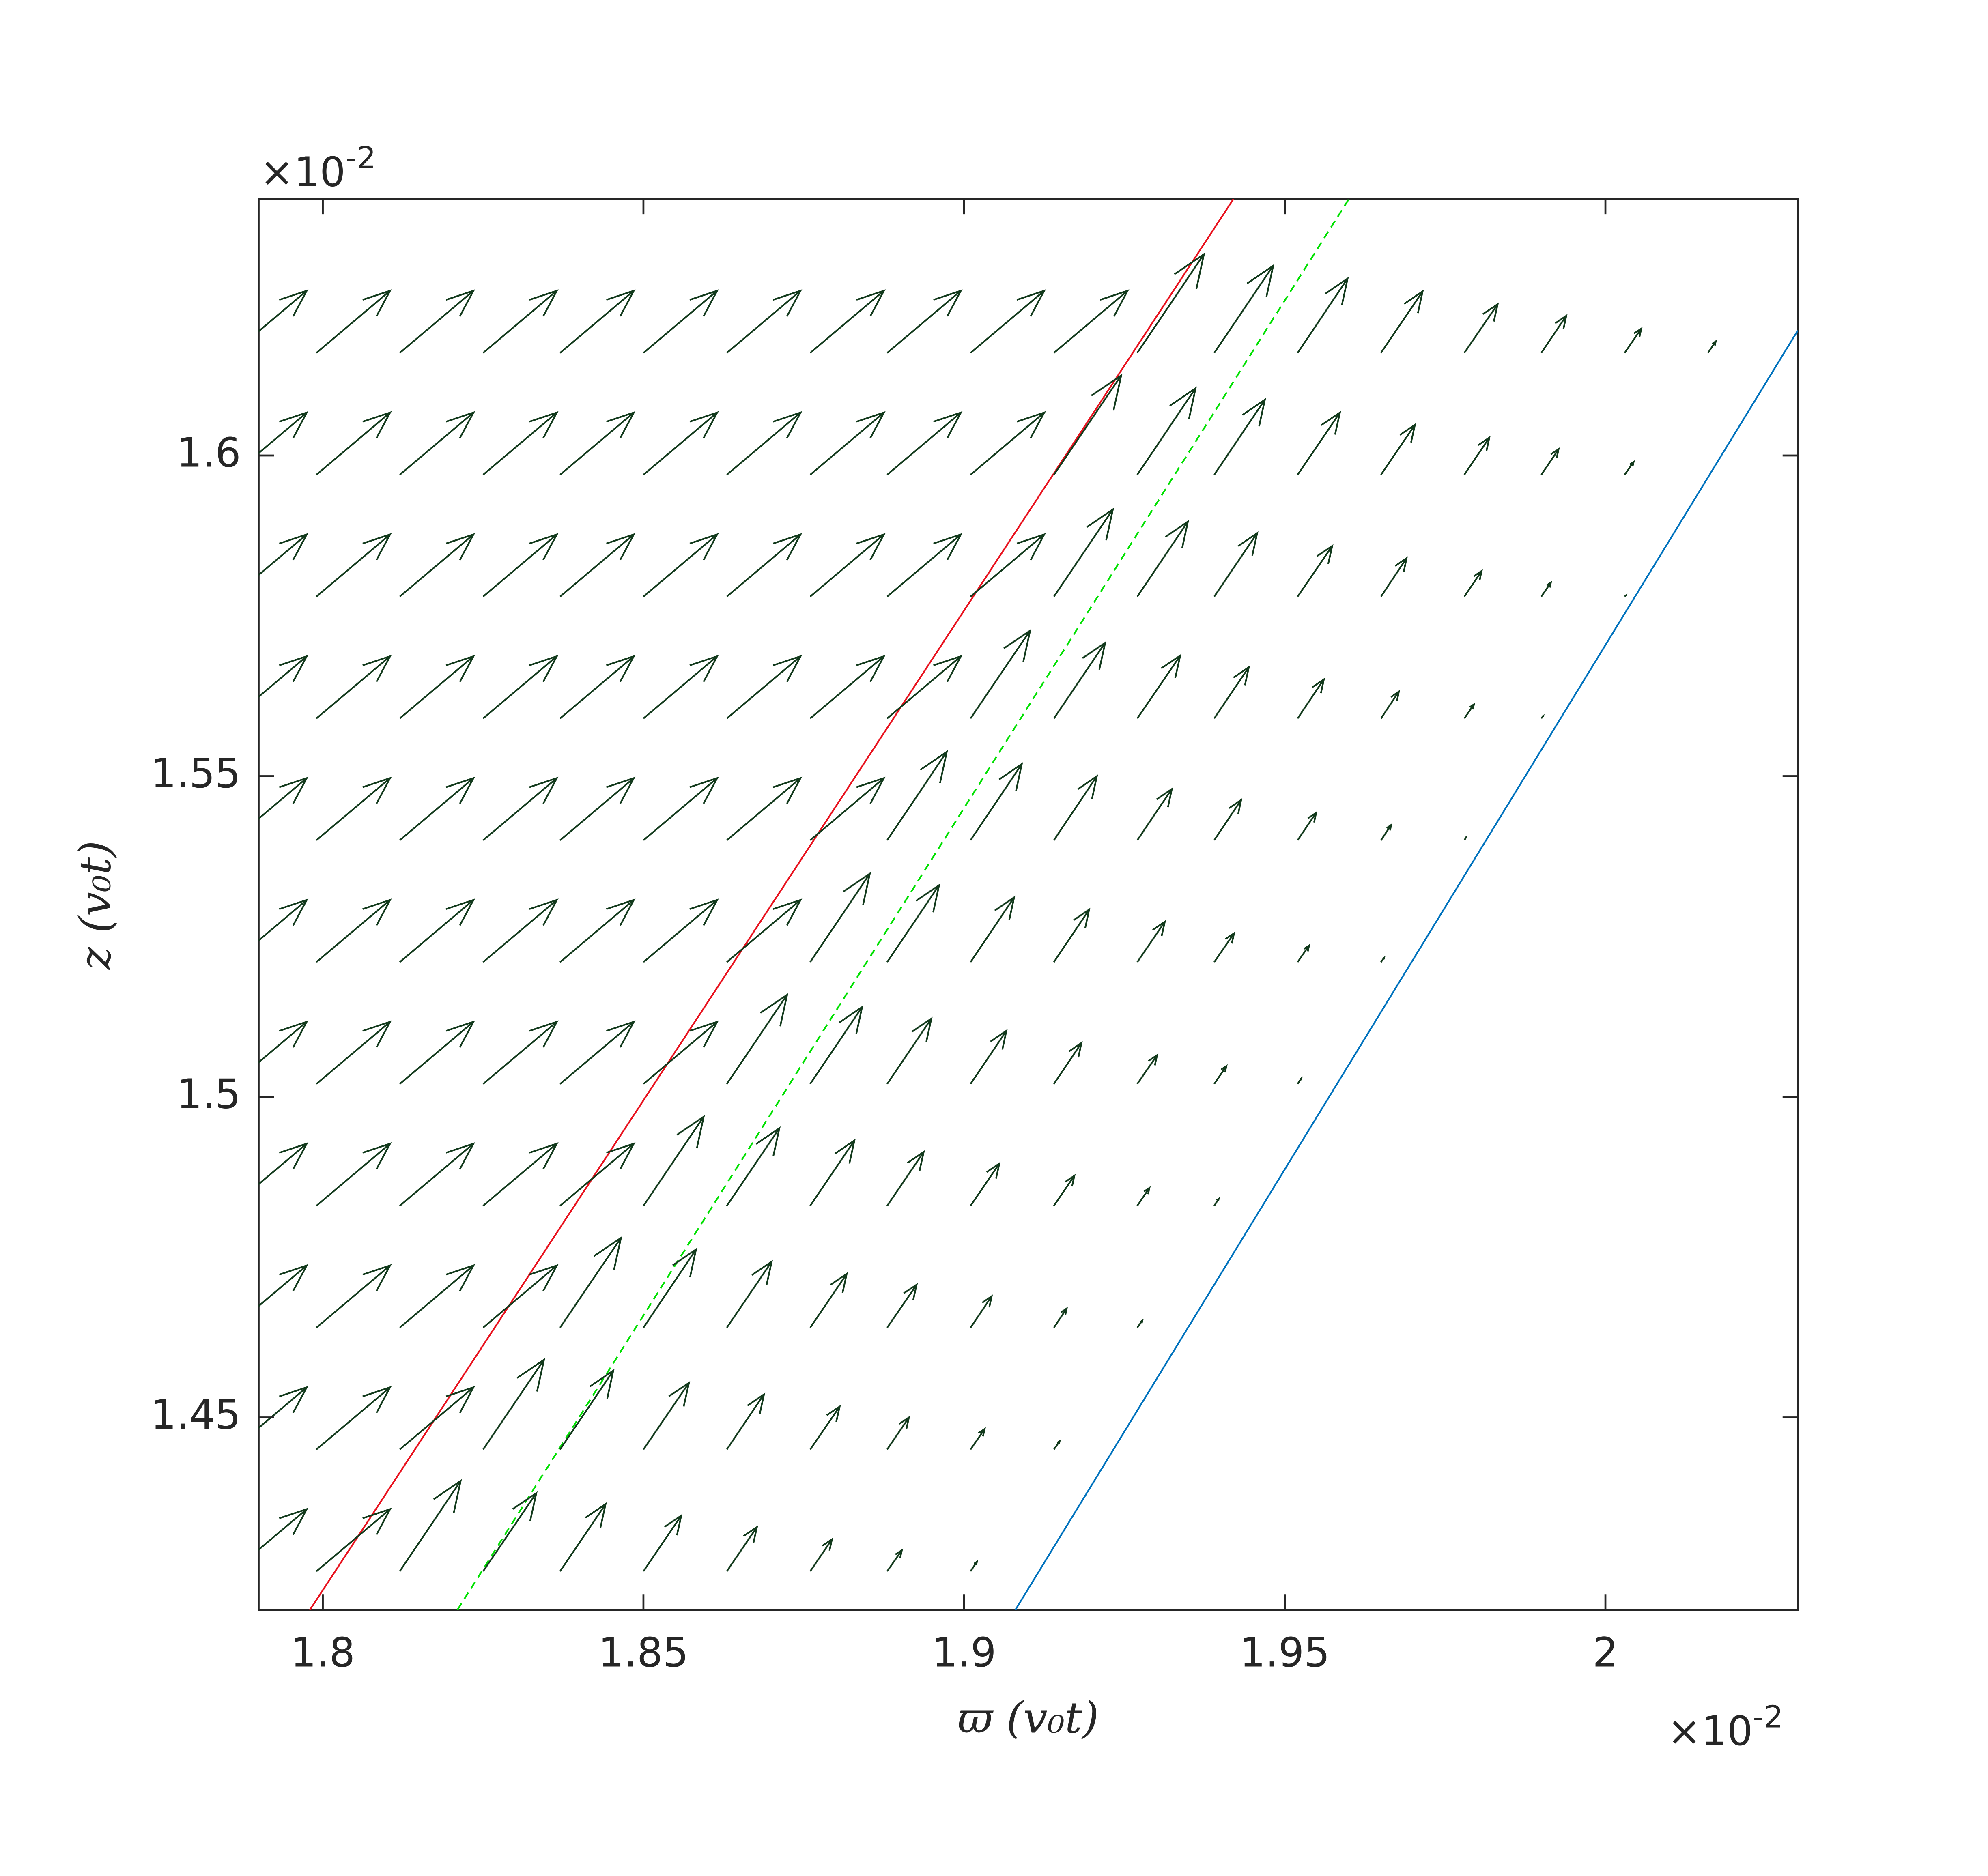  I want to click on y-tick-label: 1.5, so click(208, 1093).